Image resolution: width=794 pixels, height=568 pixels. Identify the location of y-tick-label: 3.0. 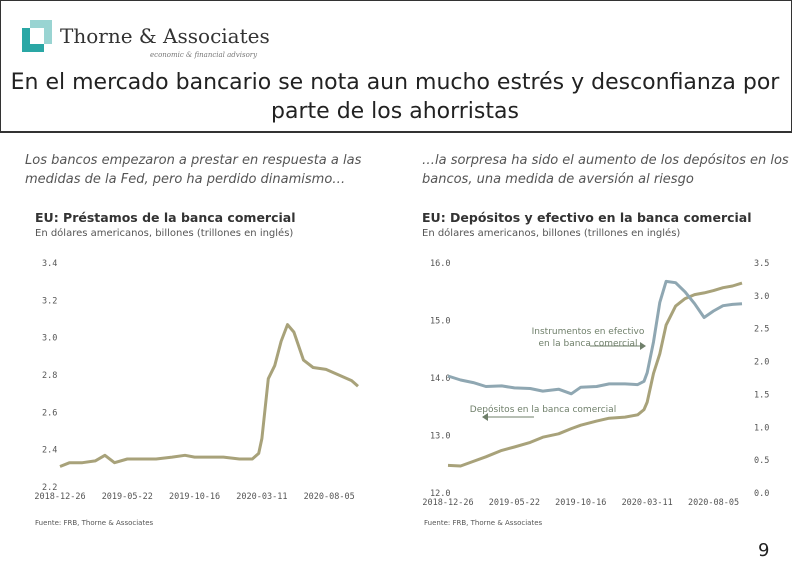
(49, 339).